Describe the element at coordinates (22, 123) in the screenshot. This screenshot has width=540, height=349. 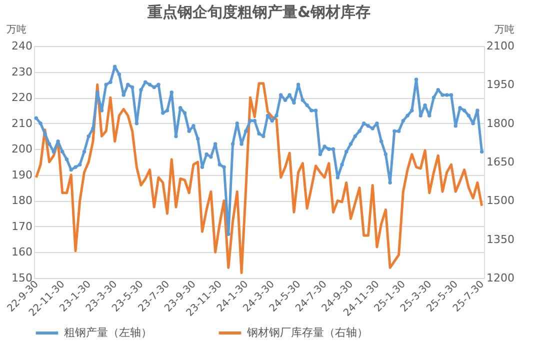
I see `y-tick-label: 210` at that location.